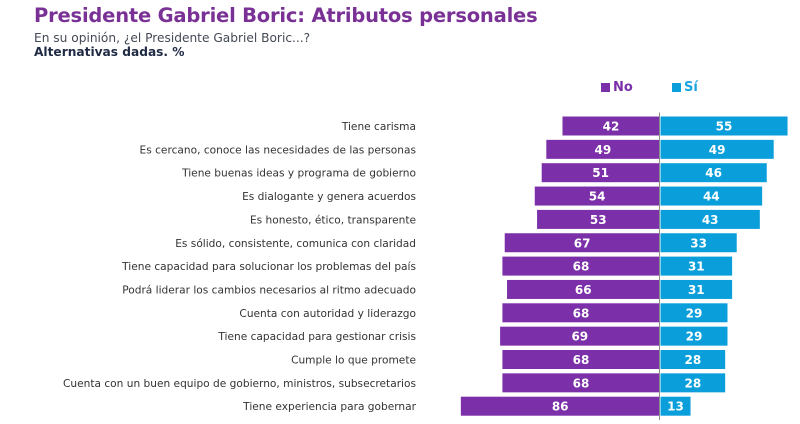 The width and height of the screenshot is (800, 424). Describe the element at coordinates (505, 219) in the screenshot. I see `chart-row: Es honesto, ético, transparente 53 43` at that location.